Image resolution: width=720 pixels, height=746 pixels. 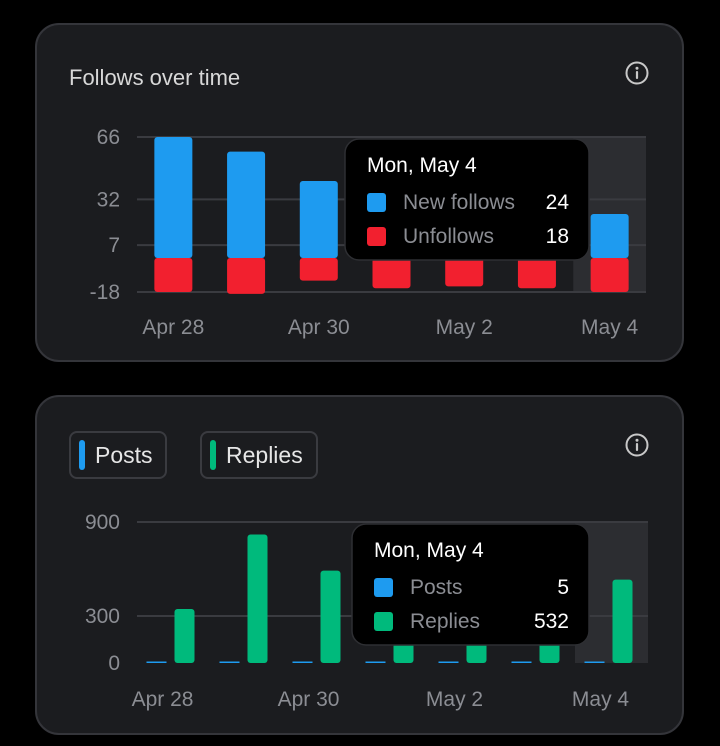 What do you see at coordinates (557, 236) in the screenshot?
I see `tooltip-value: 18` at bounding box center [557, 236].